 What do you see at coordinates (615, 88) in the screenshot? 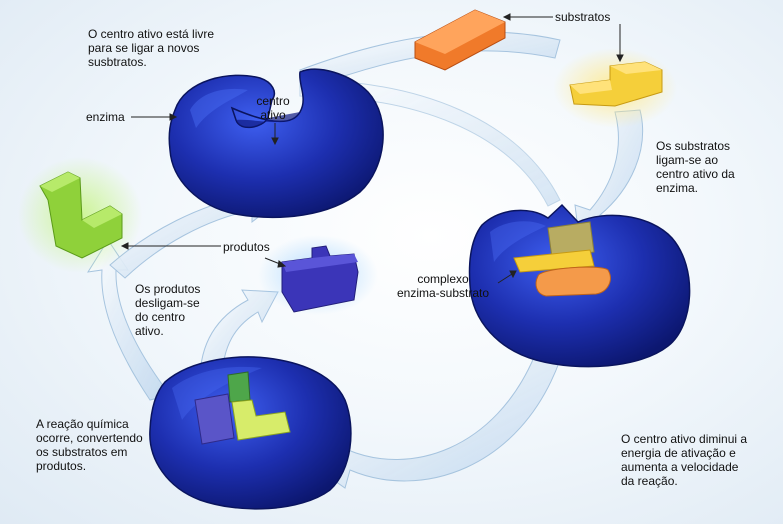
I see `substrate-yellow` at bounding box center [615, 88].